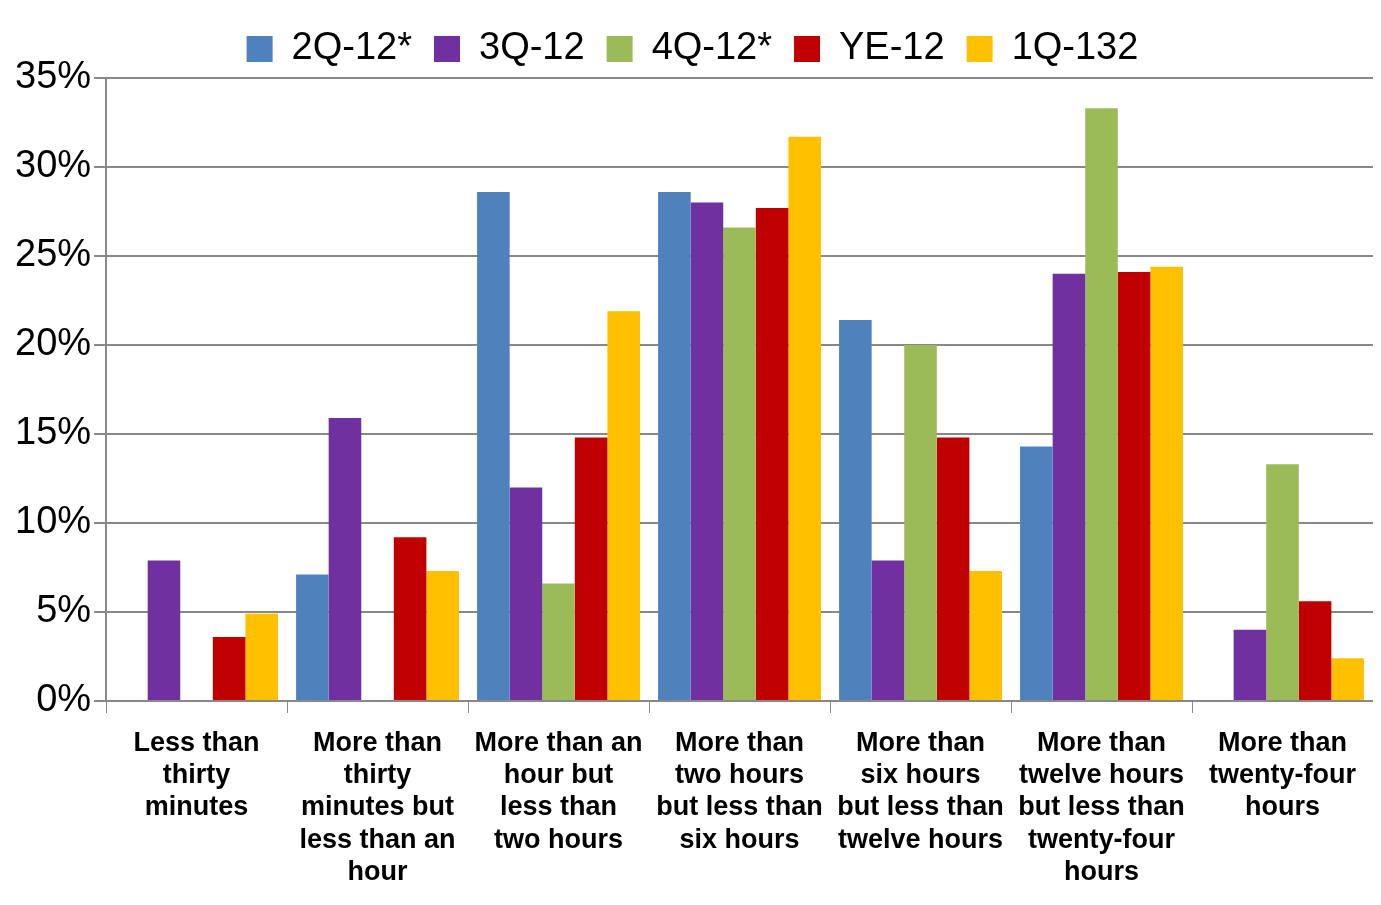 The image size is (1381, 905). I want to click on legend-label: 4Q-12*, so click(712, 46).